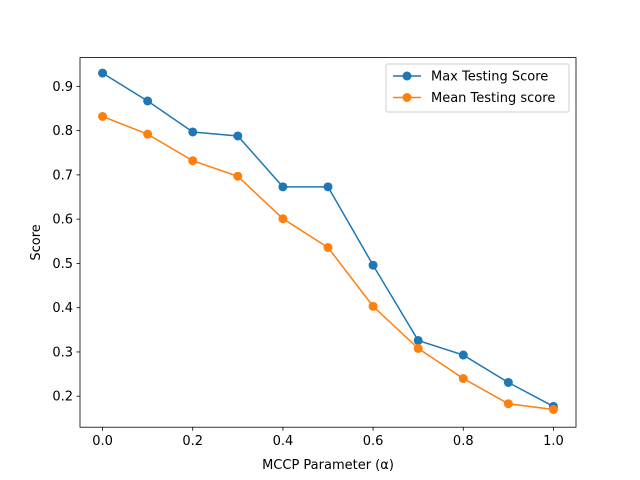  I want to click on x-axis: 0.0 0.2 0.4 0.6 0.8 1.0, so click(328, 438).